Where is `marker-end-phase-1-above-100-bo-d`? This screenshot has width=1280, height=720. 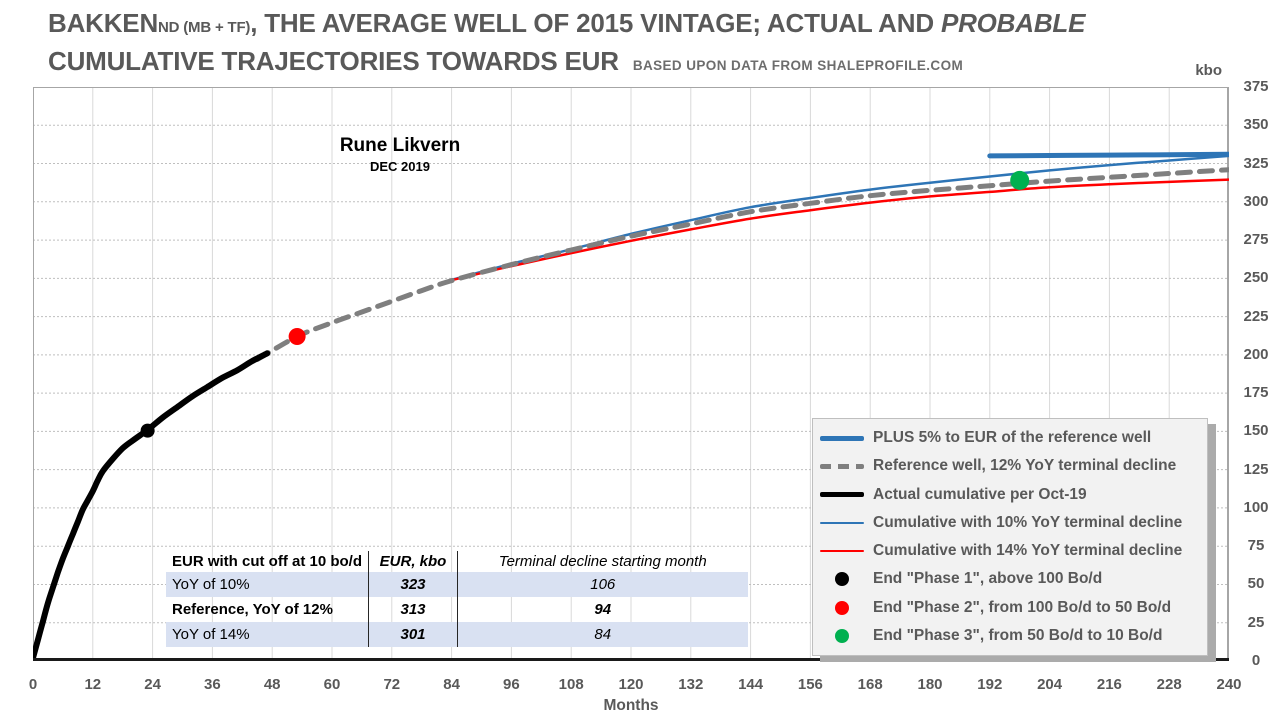 marker-end-phase-1-above-100-bo-d is located at coordinates (147, 430).